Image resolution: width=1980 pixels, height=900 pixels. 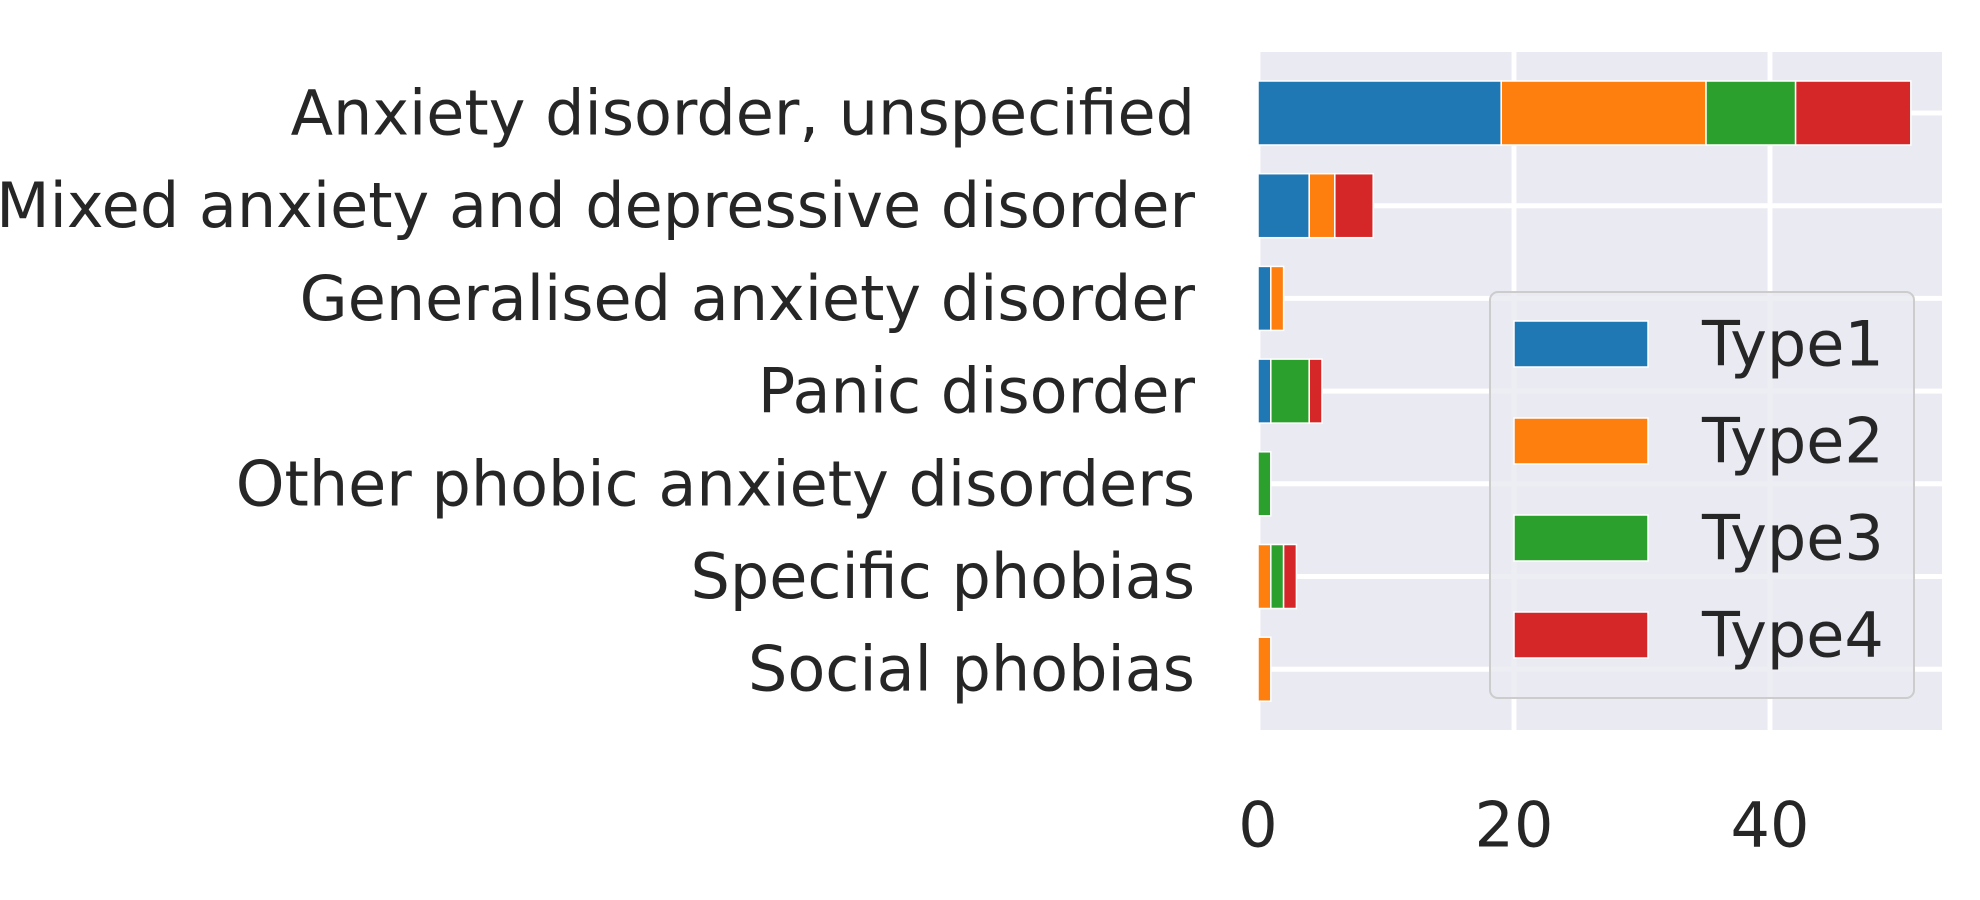 I want to click on legend-swatch-type3, so click(x=1581, y=538).